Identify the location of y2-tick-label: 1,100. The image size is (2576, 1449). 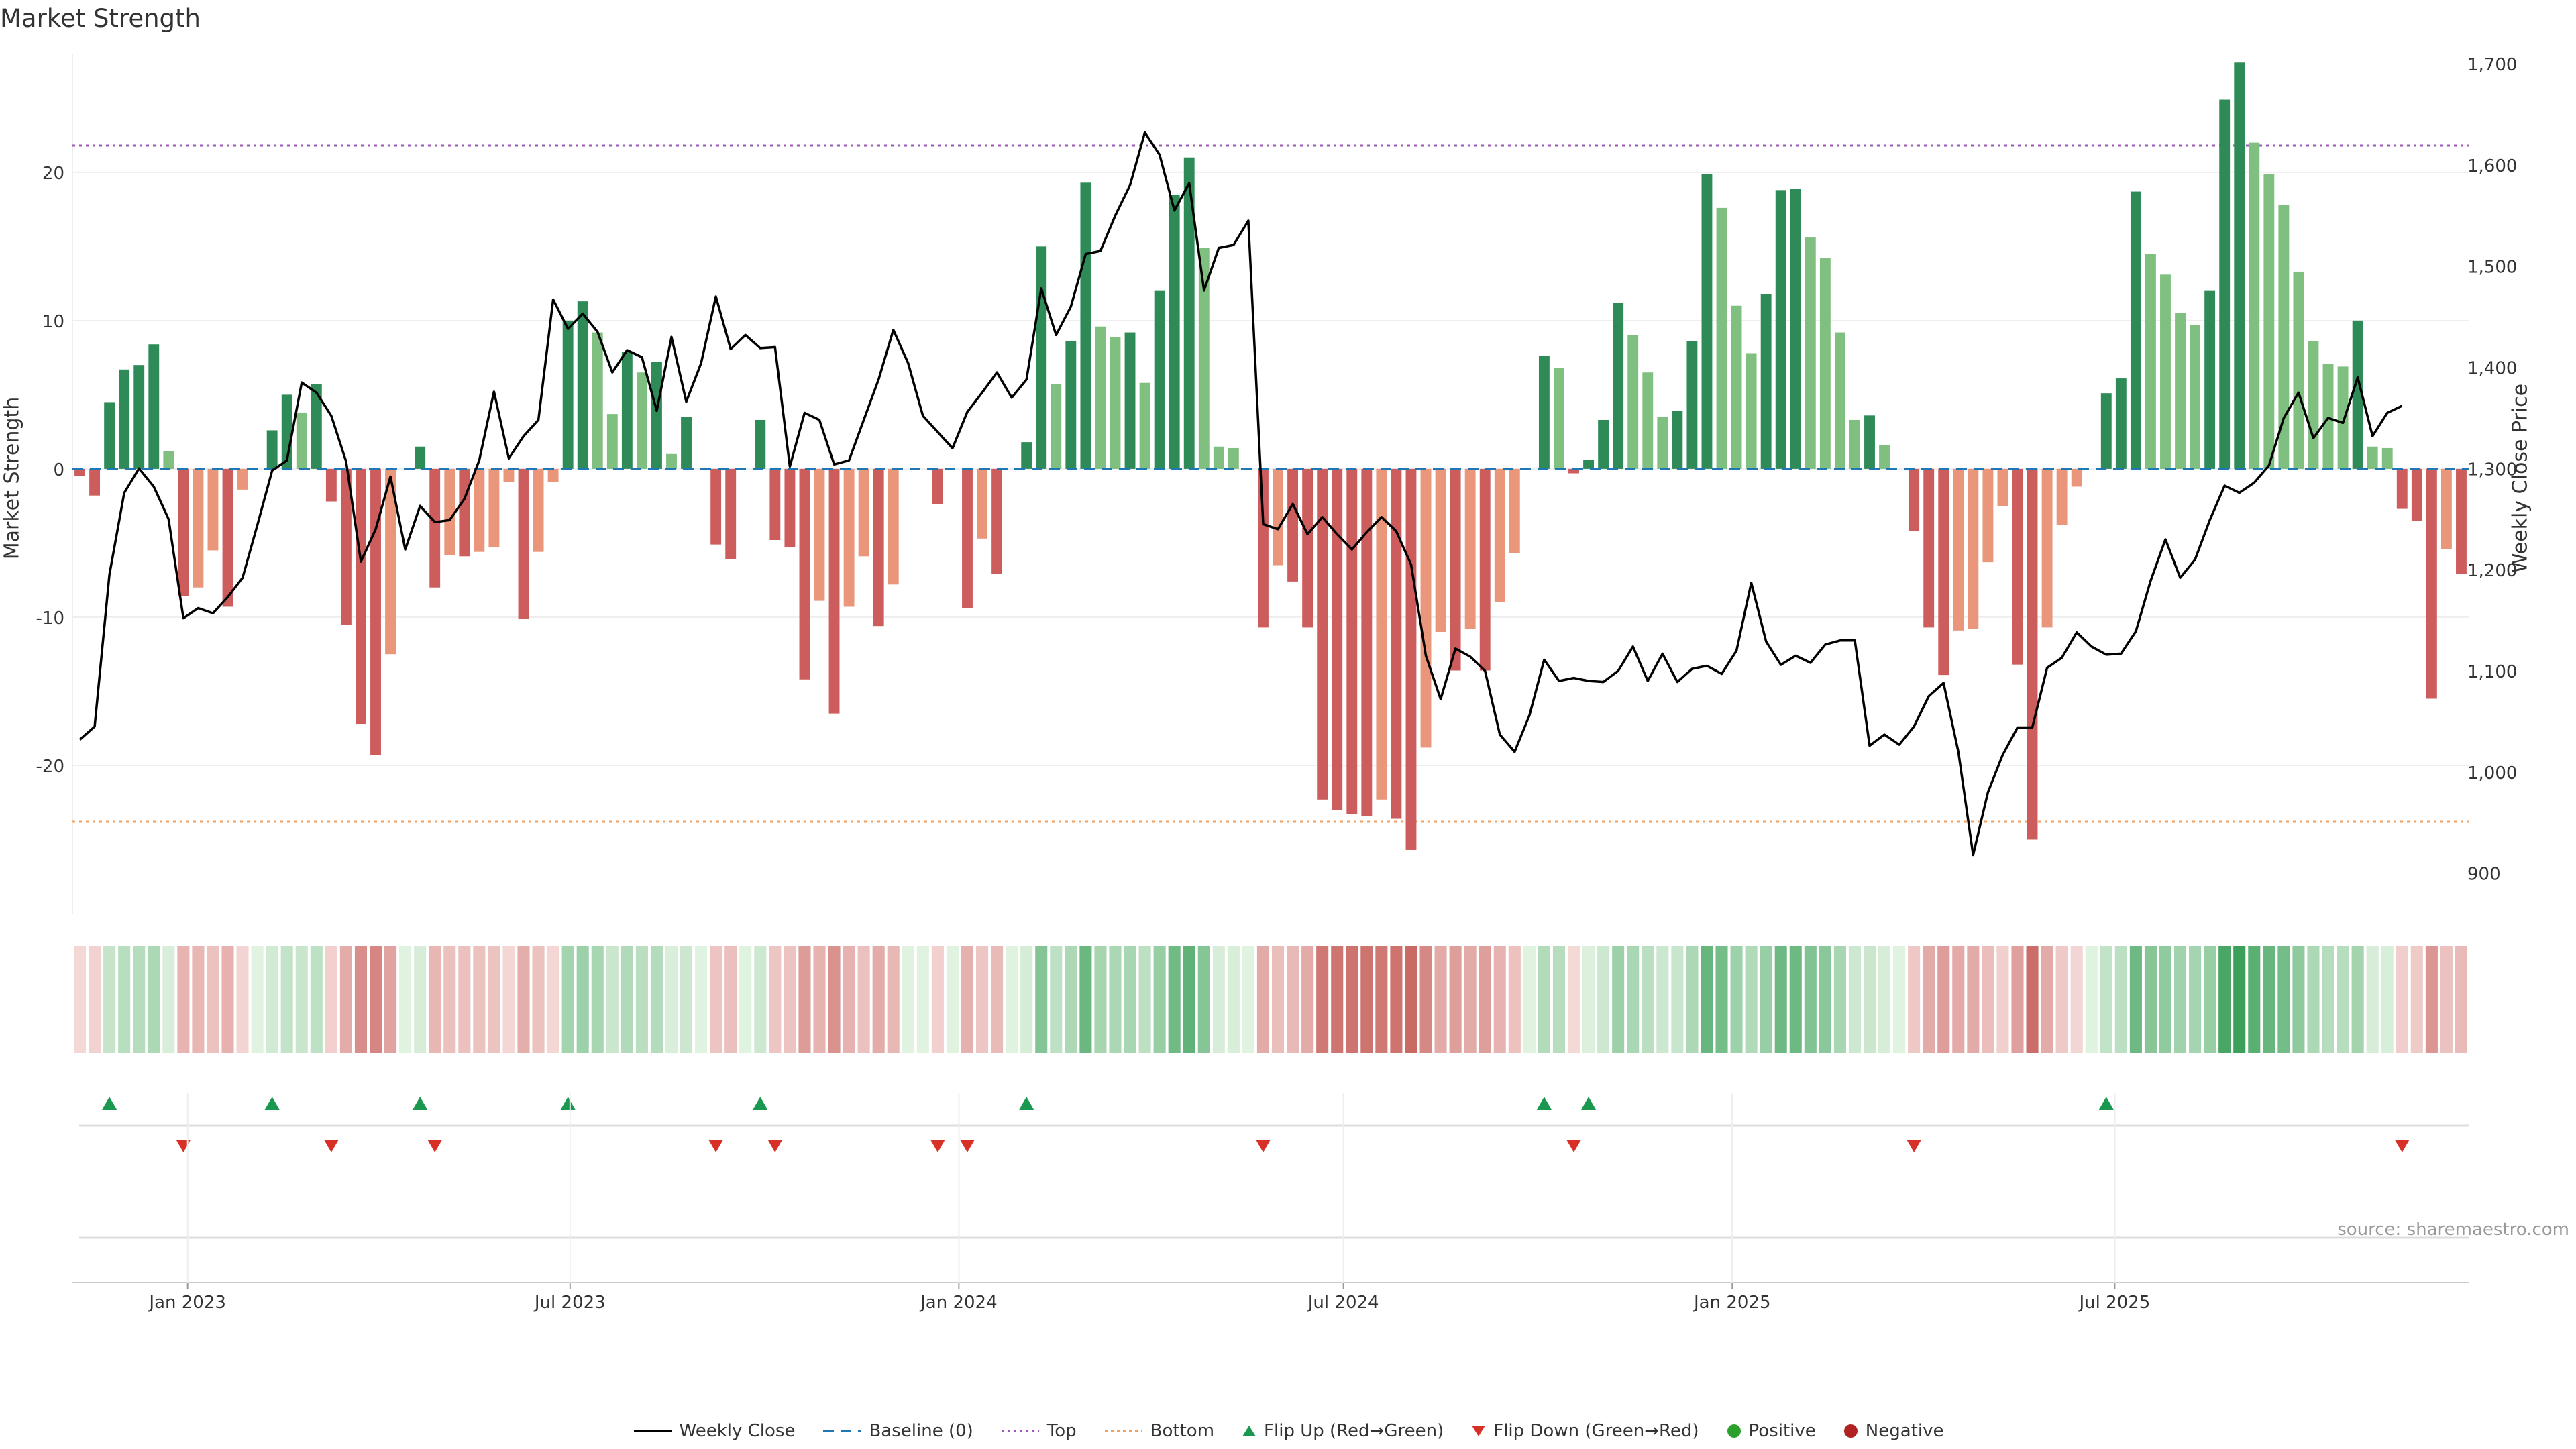
(2492, 672).